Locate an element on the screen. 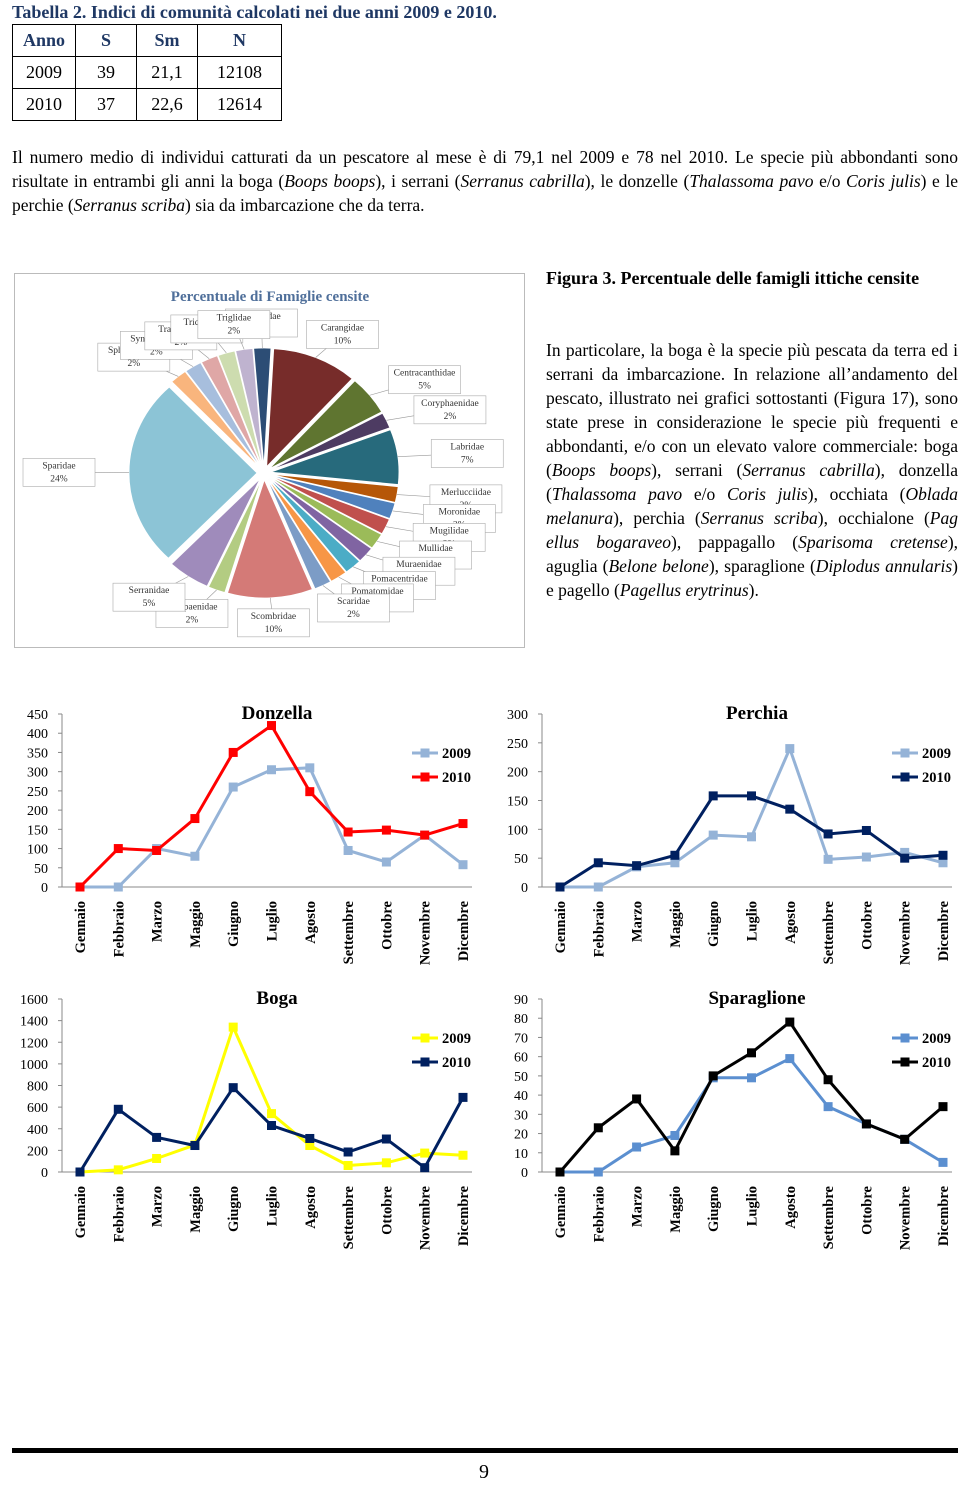 The height and width of the screenshot is (1485, 960). slice-label: Pomatomidae is located at coordinates (377, 592).